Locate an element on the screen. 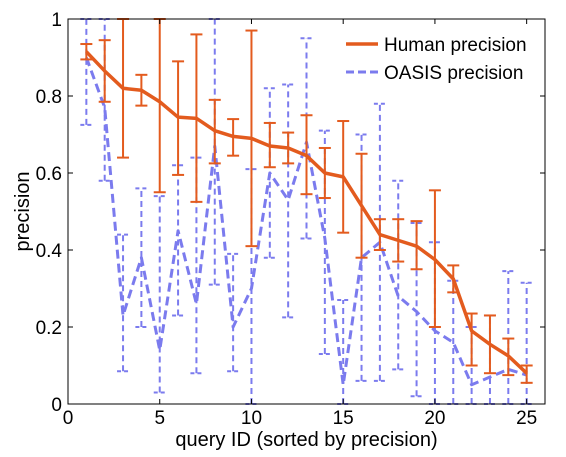 This screenshot has height=457, width=566. x-tick-label: 15 is located at coordinates (343, 418).